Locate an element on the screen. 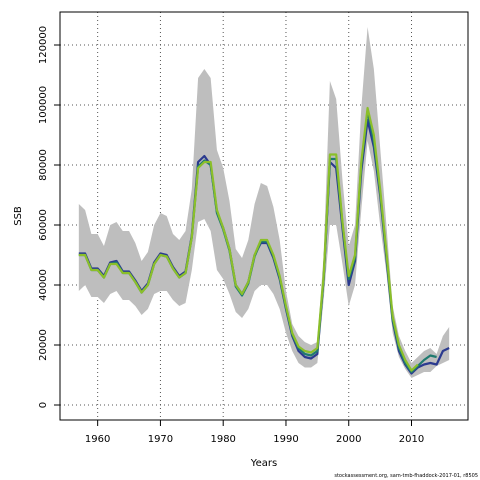  y-tick-label: 80000 is located at coordinates (43, 165).